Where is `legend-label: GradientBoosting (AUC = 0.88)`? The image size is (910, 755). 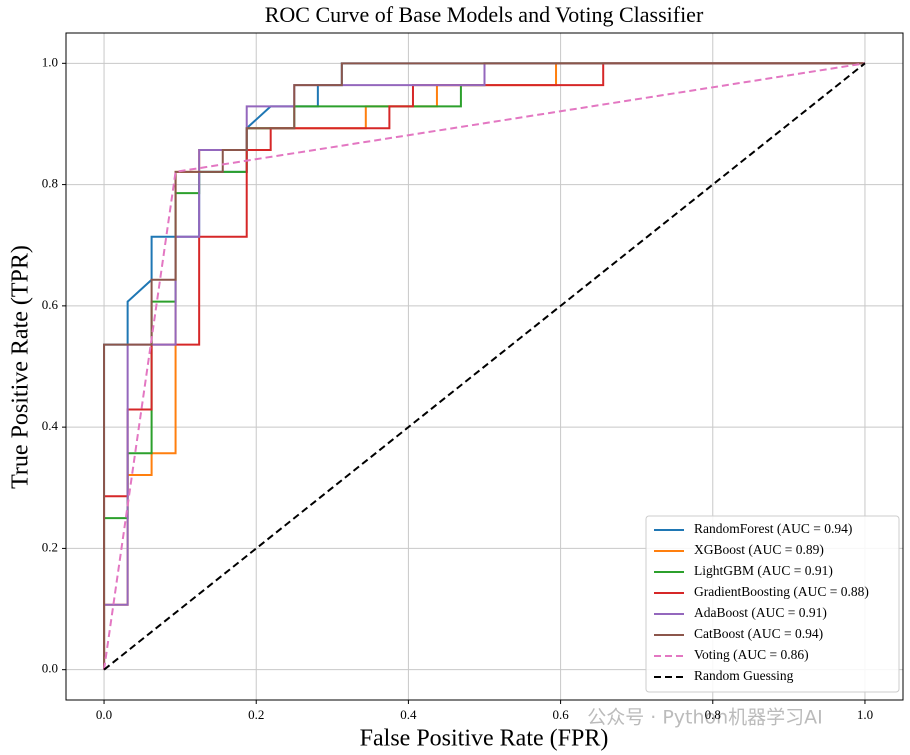 legend-label: GradientBoosting (AUC = 0.88) is located at coordinates (781, 591).